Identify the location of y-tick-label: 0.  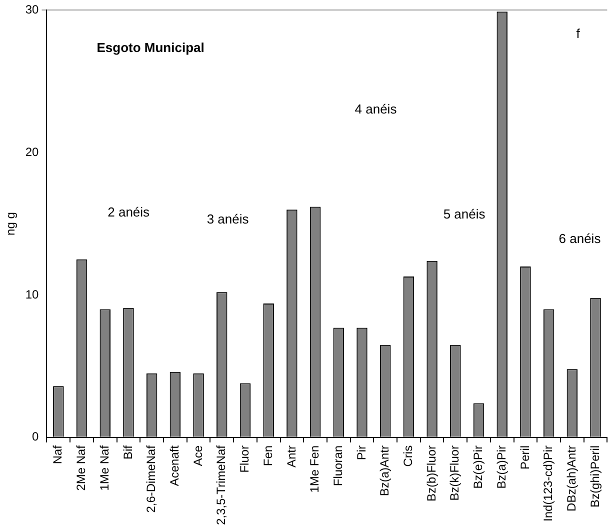
(36, 437).